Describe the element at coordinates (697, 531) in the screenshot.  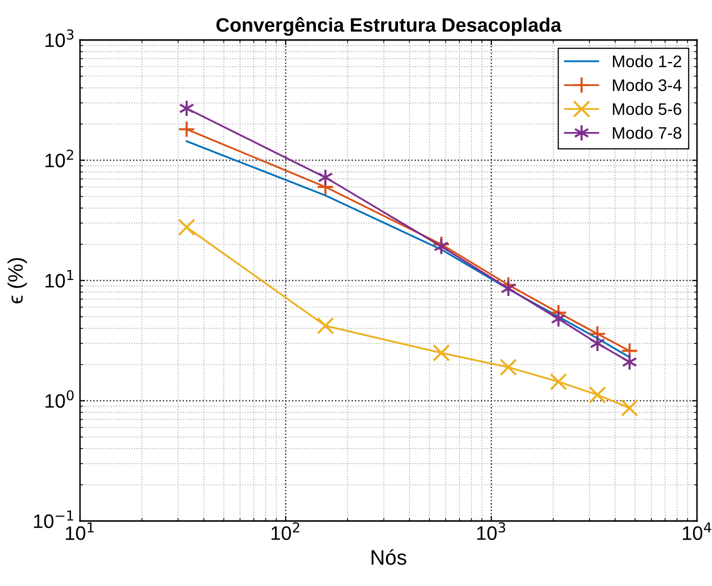
I see `x-tick-label: 10$^{4}$` at that location.